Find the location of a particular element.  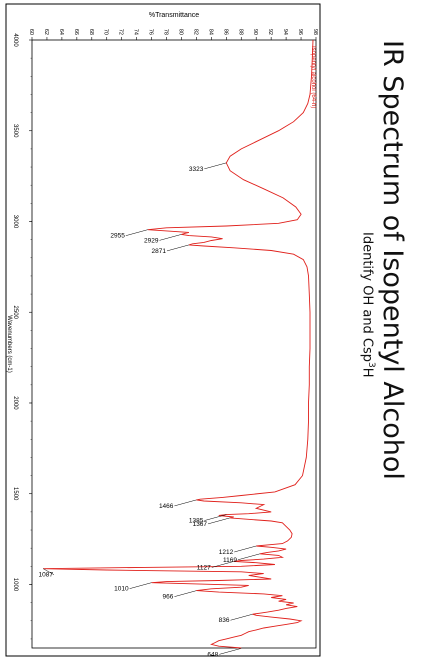

peak-label-2929: 2929 is located at coordinates (151, 240).